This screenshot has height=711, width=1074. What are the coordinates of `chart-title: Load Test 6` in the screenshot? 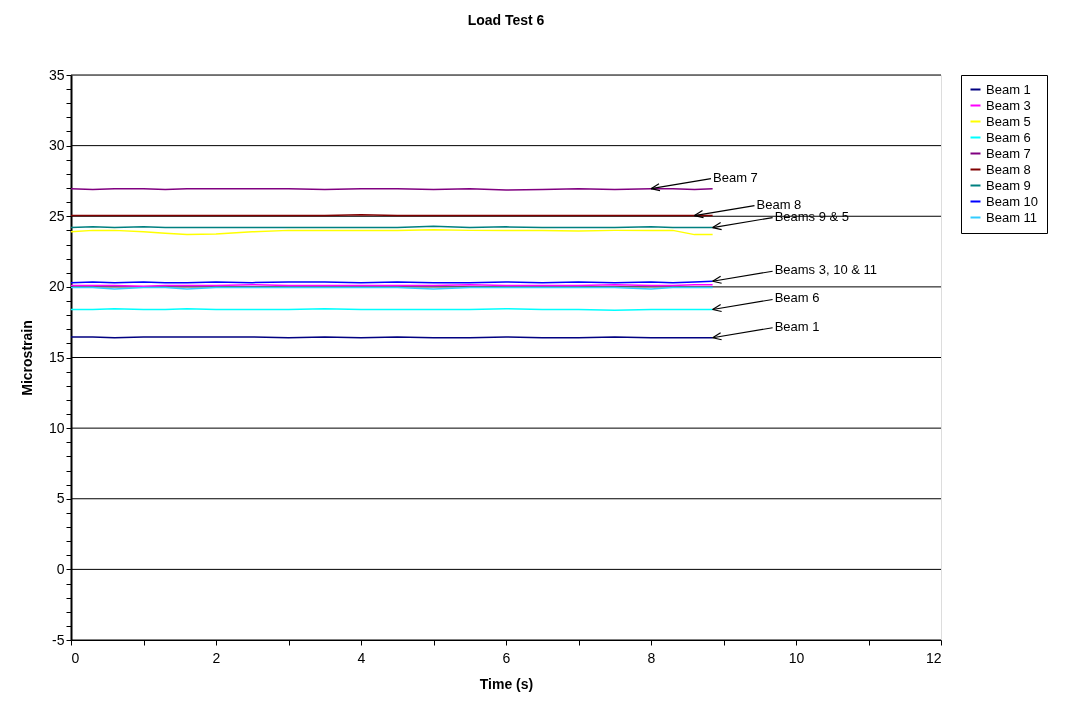 It's located at (506, 20).